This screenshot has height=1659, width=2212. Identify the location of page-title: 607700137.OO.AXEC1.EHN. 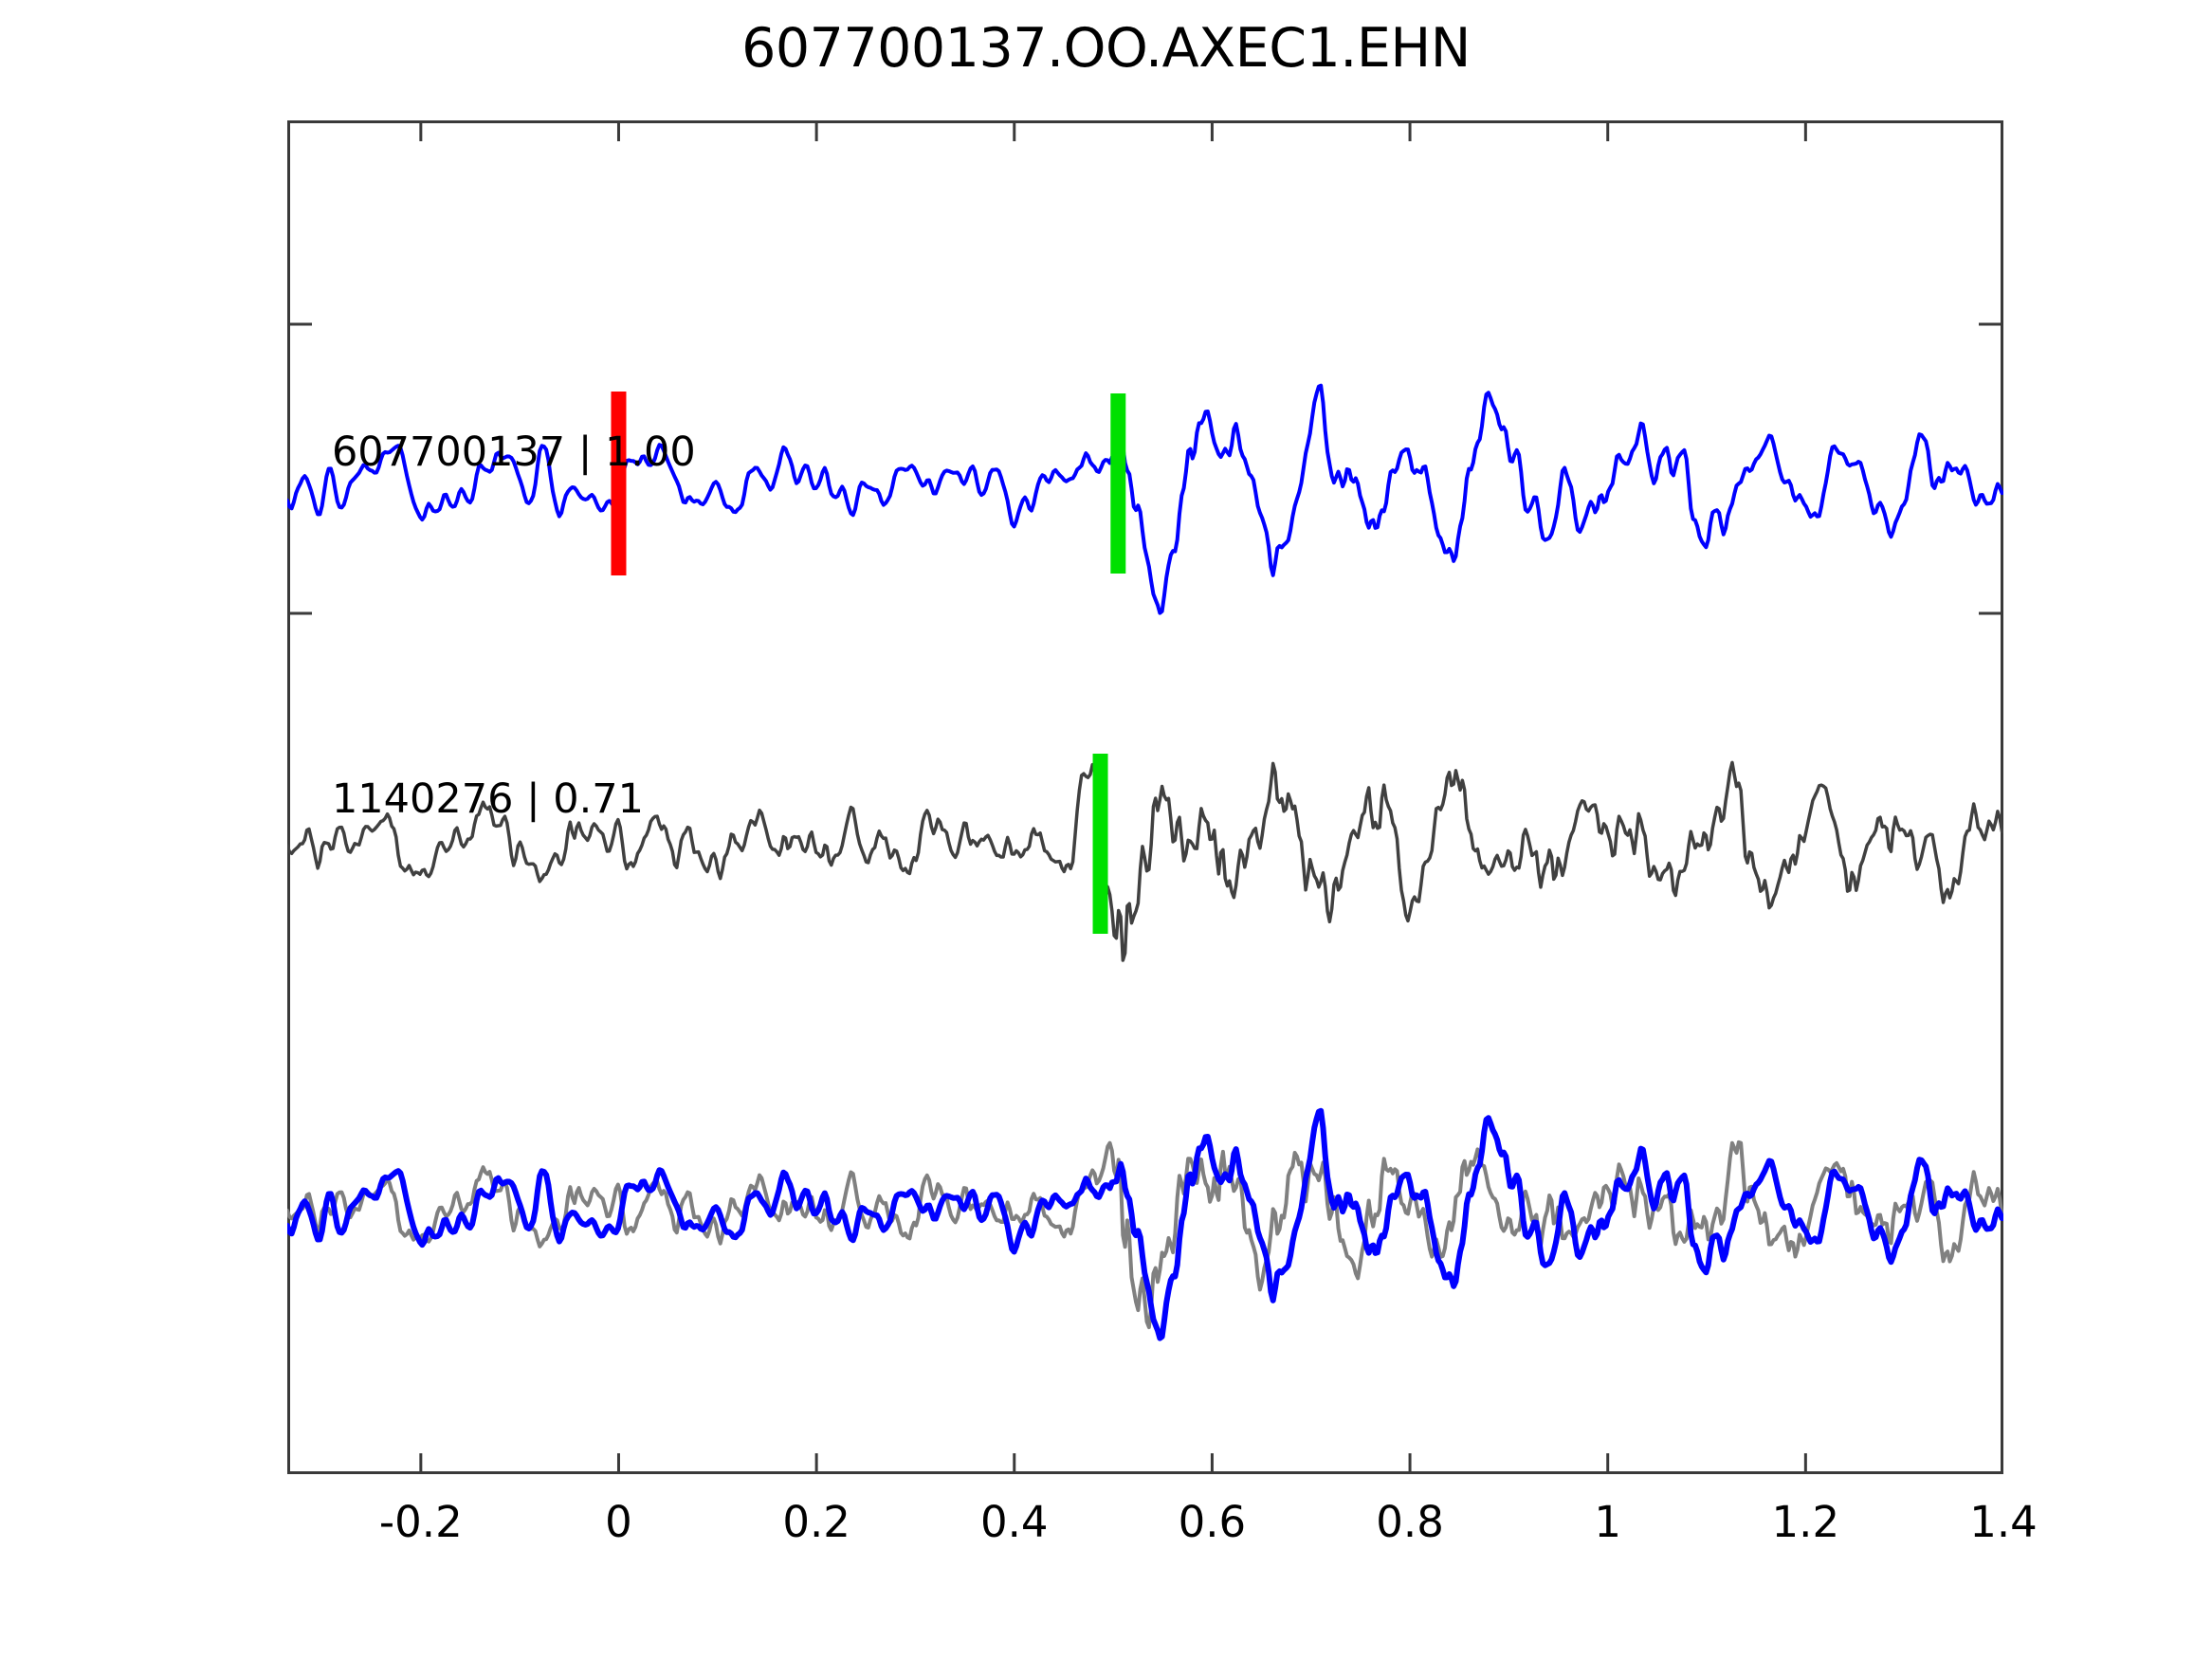
(1106, 48).